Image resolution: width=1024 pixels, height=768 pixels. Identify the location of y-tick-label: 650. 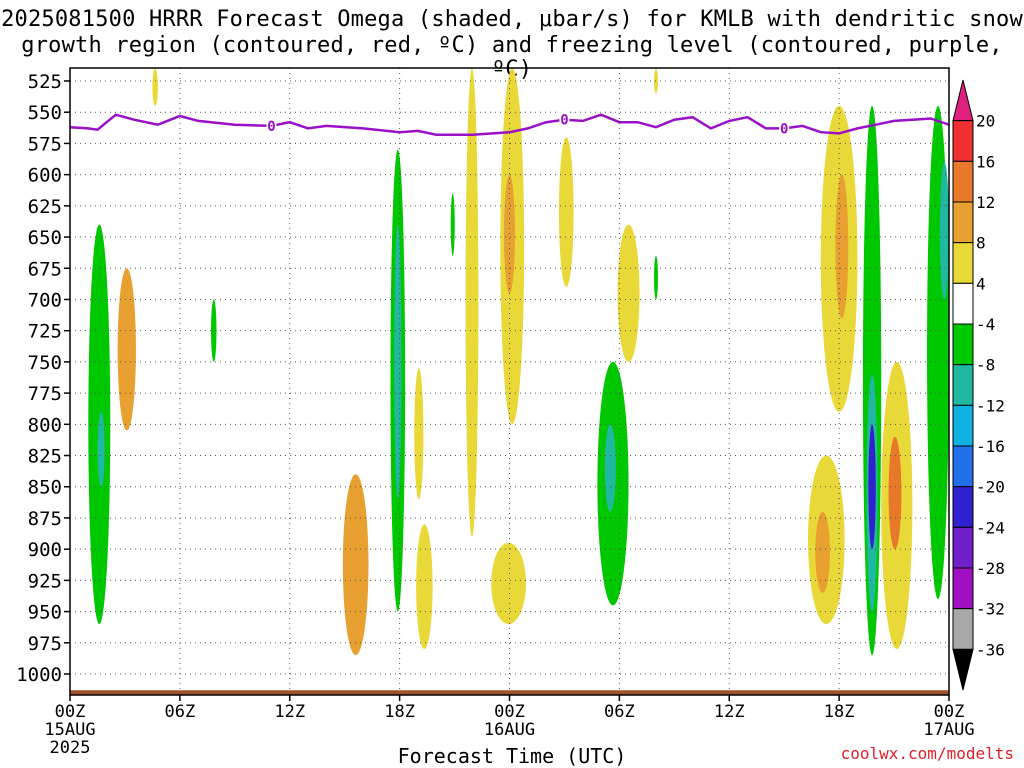
(45, 238).